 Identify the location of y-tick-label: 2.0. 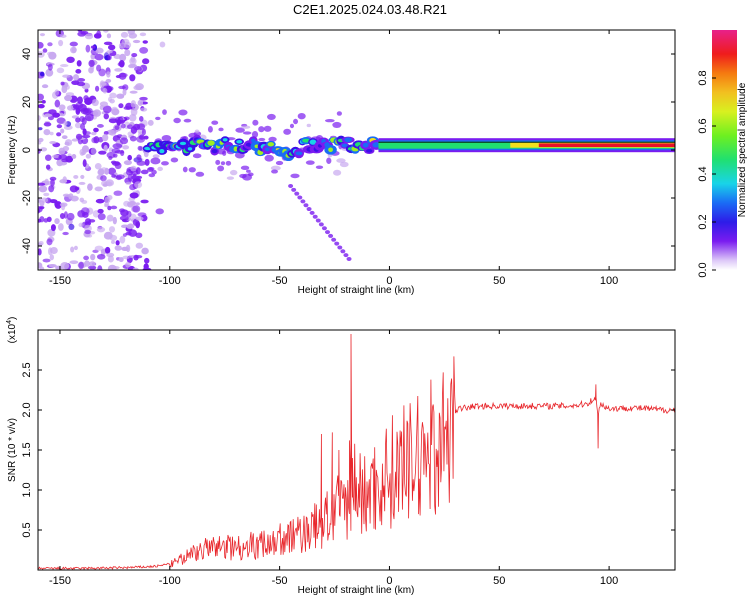
(27, 409).